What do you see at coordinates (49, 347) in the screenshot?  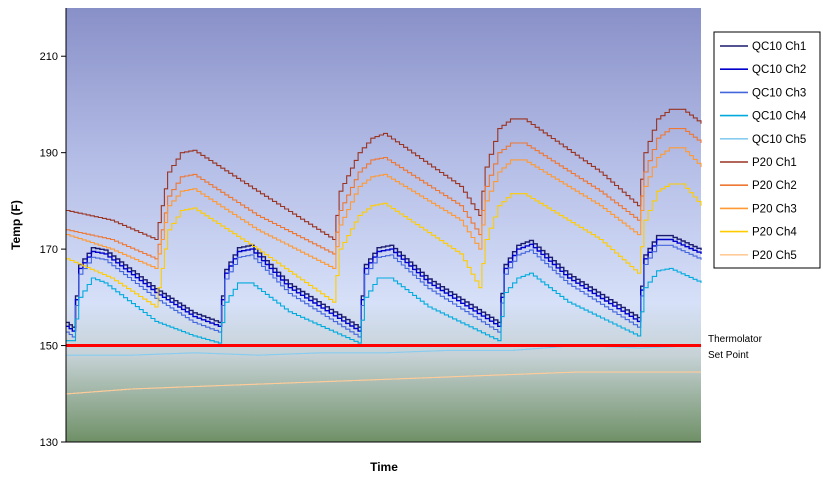 I see `y-tick-label: 150` at bounding box center [49, 347].